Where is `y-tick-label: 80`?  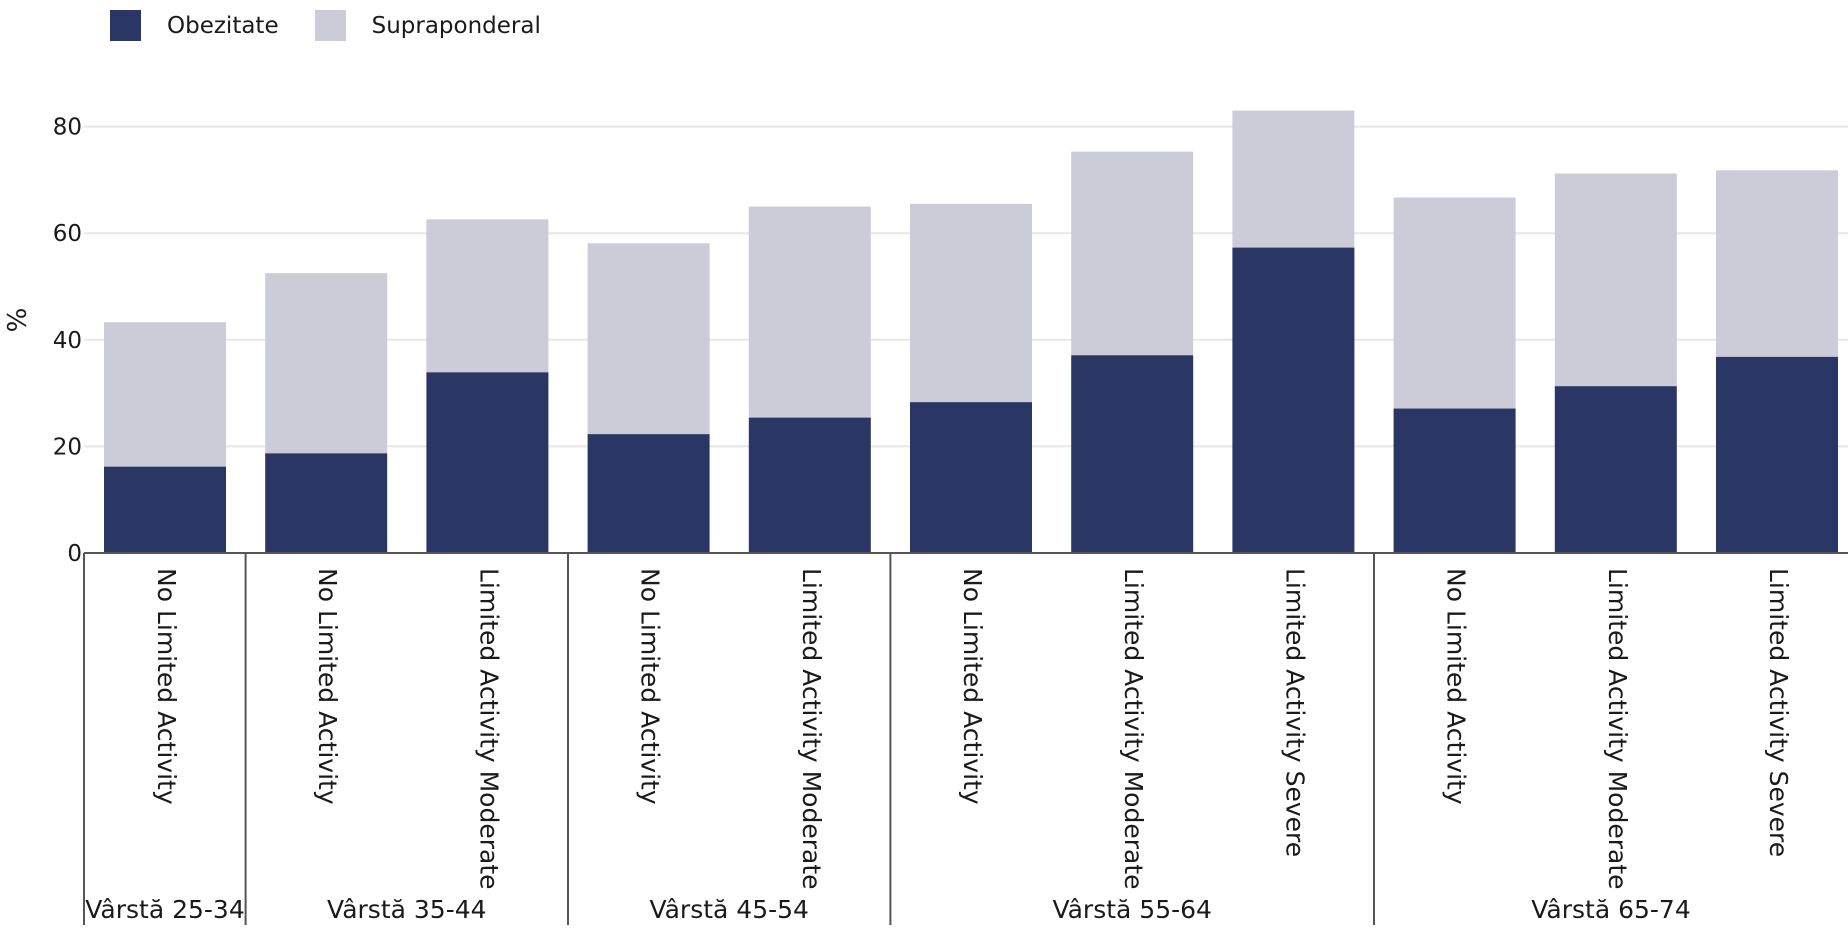 y-tick-label: 80 is located at coordinates (67, 128).